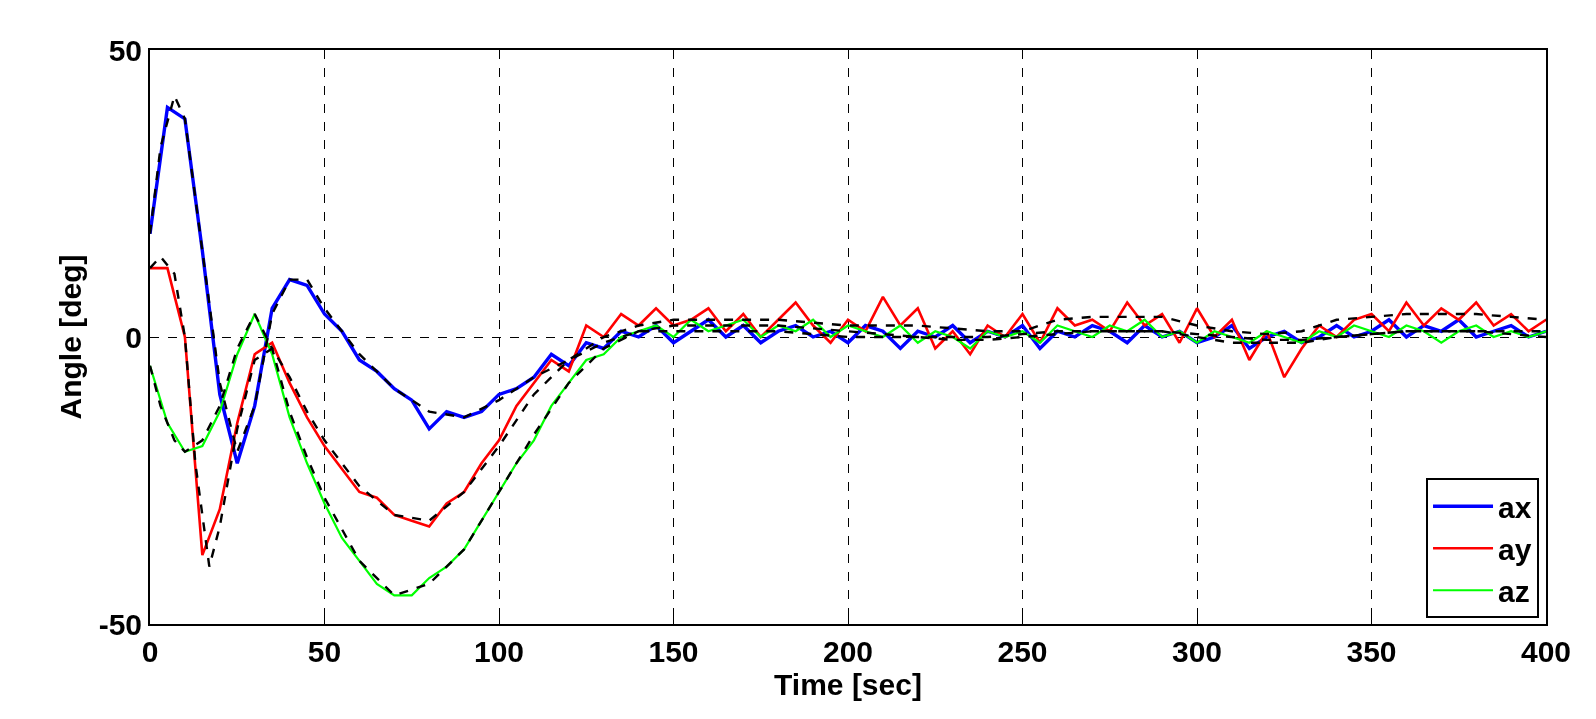 The image size is (1596, 719). Describe the element at coordinates (133, 337) in the screenshot. I see `y-tick-label: 0` at that location.